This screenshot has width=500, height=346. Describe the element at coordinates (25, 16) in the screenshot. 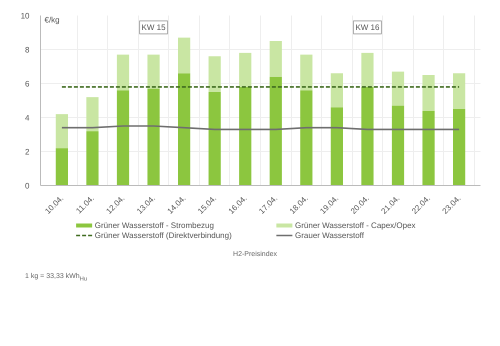

I see `y-tick-label: 10` at that location.